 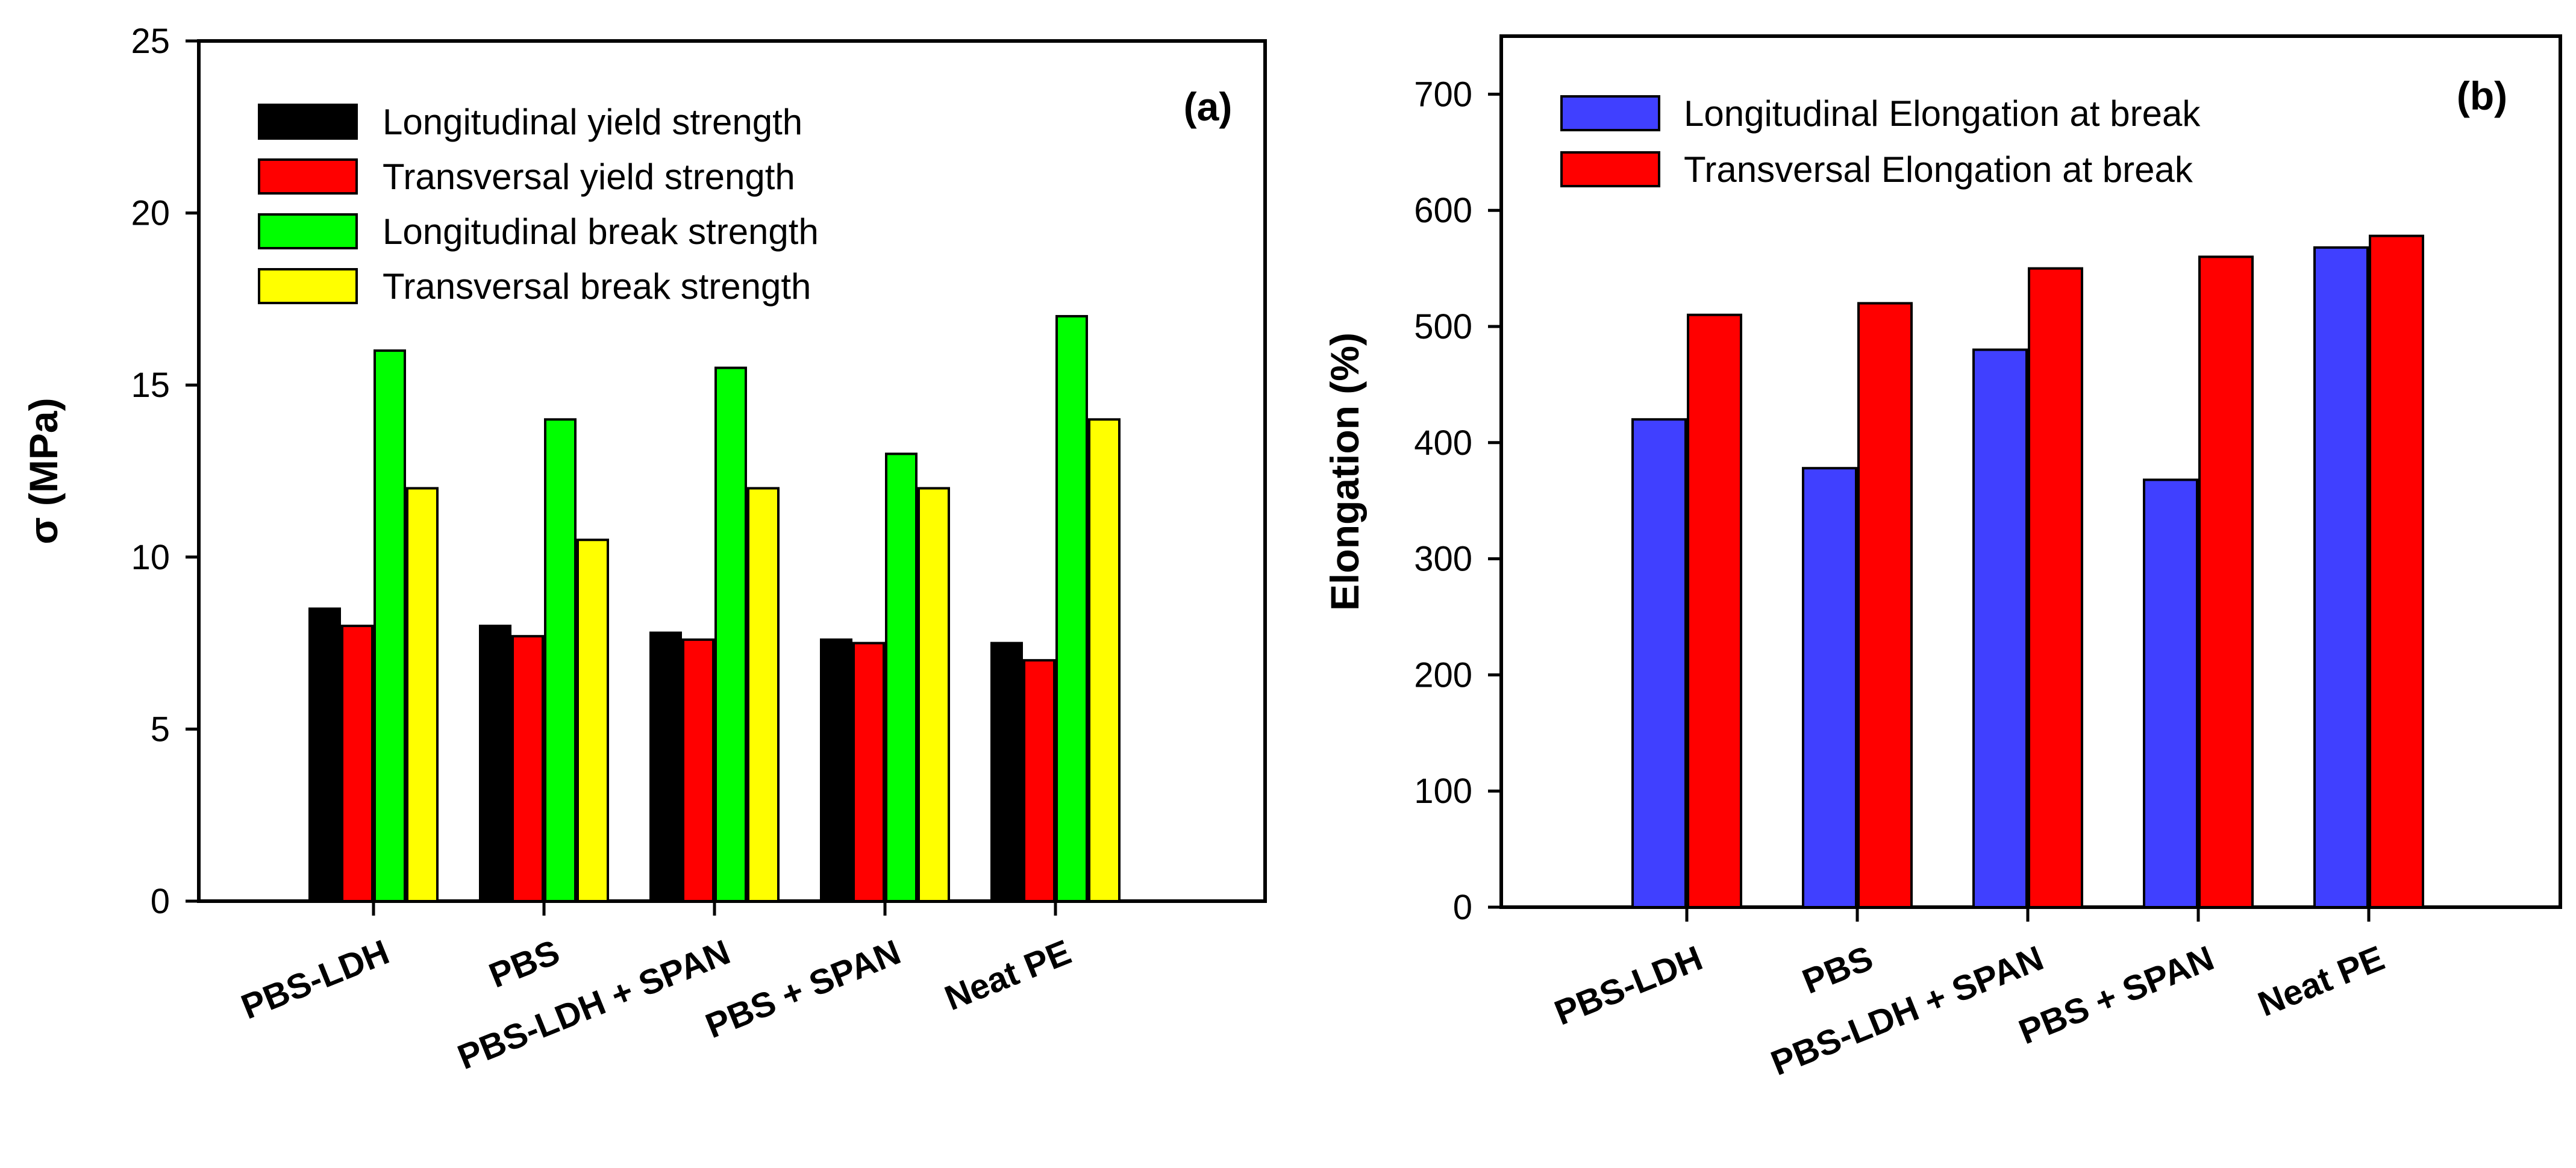 I want to click on legend-label: Transversal yield strength, so click(x=589, y=177).